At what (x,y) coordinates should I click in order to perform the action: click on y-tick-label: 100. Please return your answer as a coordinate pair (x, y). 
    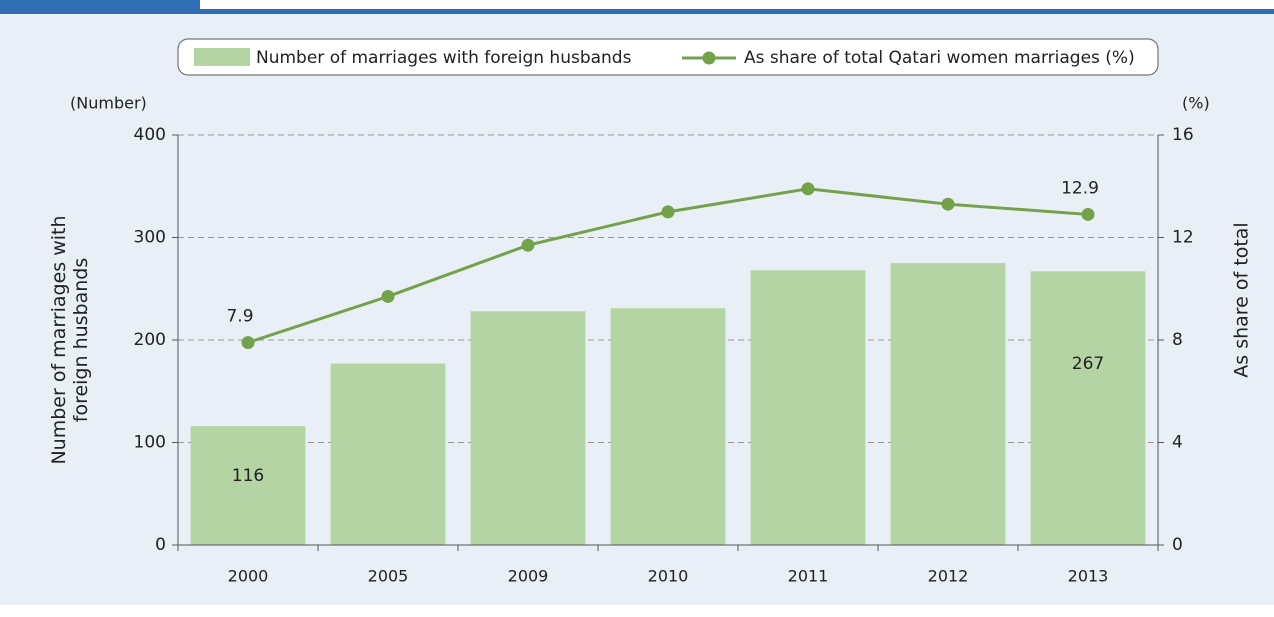
    Looking at the image, I should click on (150, 443).